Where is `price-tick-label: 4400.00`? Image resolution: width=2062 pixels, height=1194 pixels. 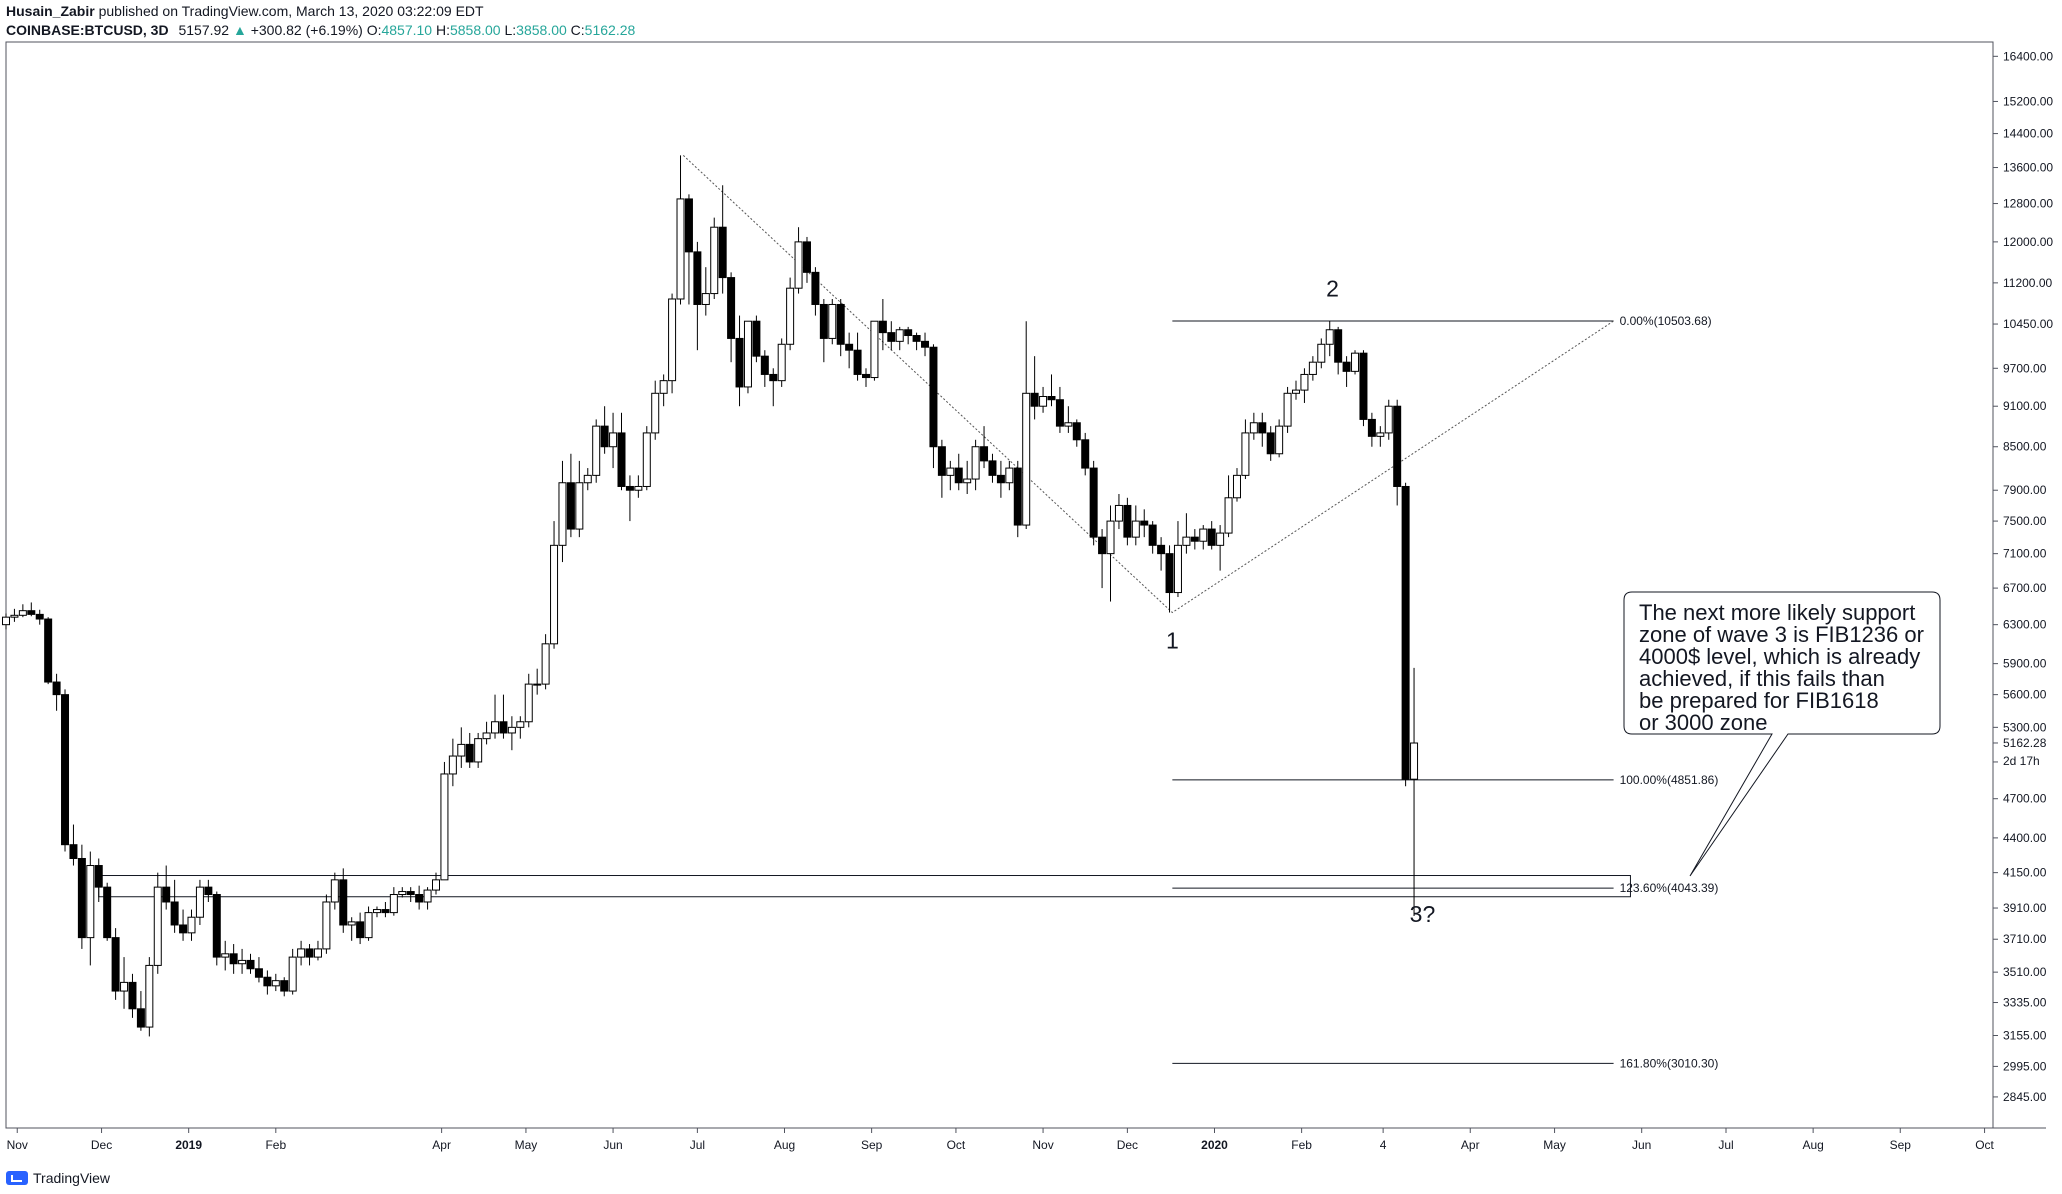 price-tick-label: 4400.00 is located at coordinates (2025, 838).